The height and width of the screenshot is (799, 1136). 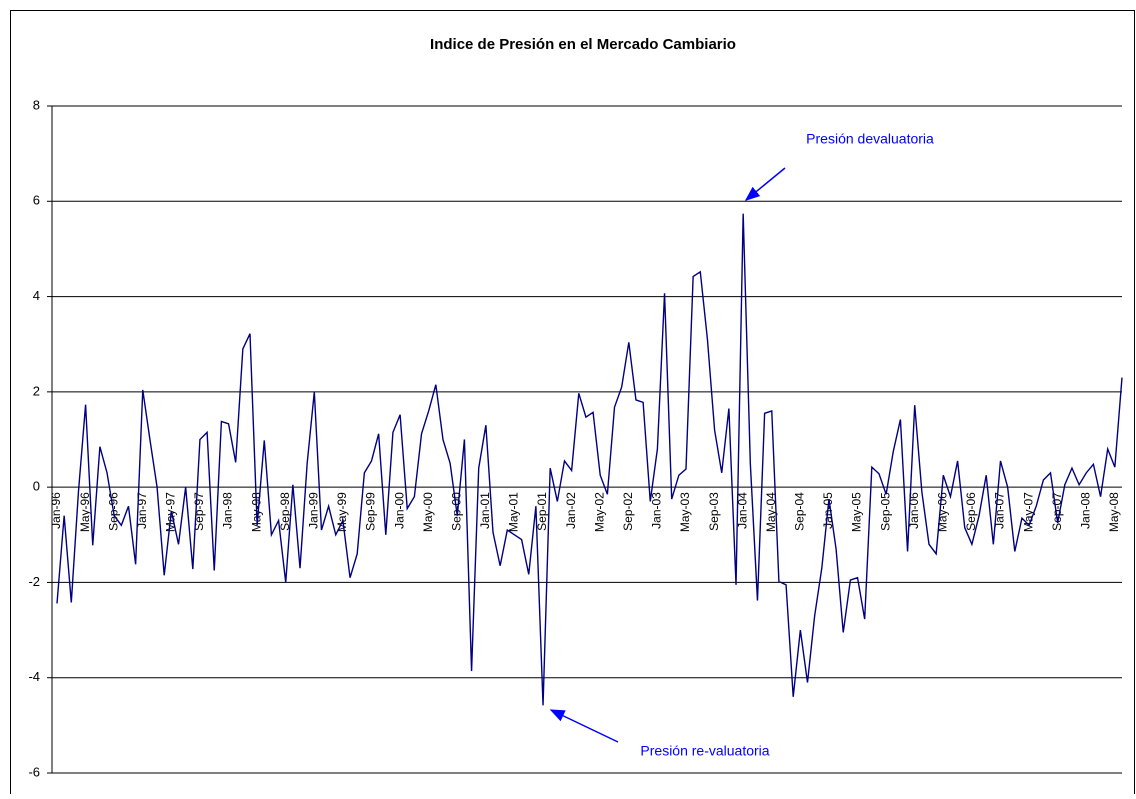 I want to click on x-tick-label: Jan-01, so click(x=485, y=510).